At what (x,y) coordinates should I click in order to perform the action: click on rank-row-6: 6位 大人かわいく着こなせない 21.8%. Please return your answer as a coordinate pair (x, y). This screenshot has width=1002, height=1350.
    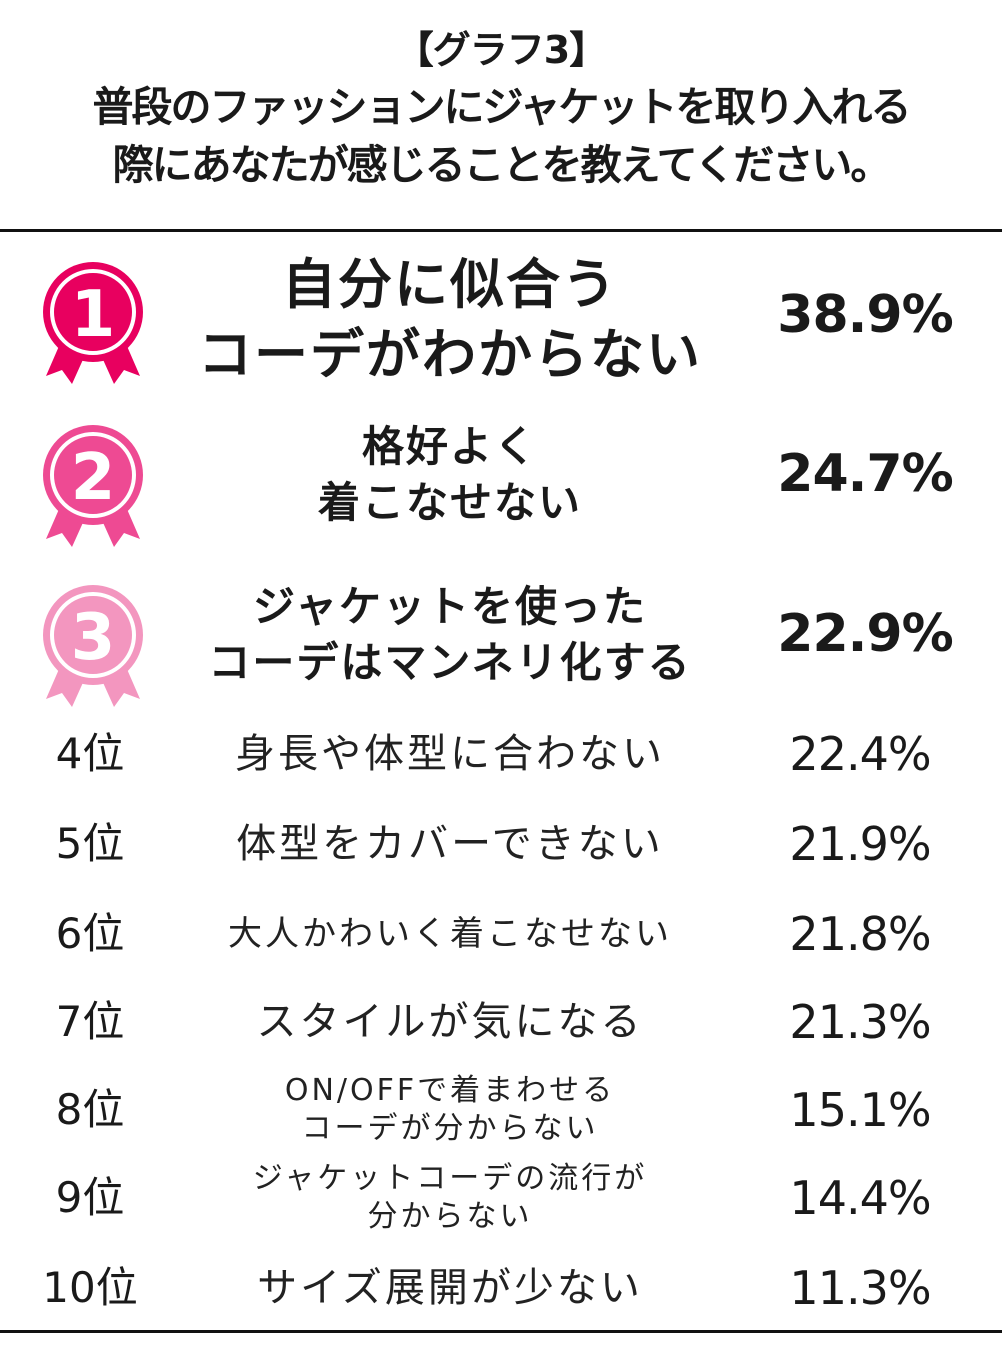
    Looking at the image, I should click on (501, 935).